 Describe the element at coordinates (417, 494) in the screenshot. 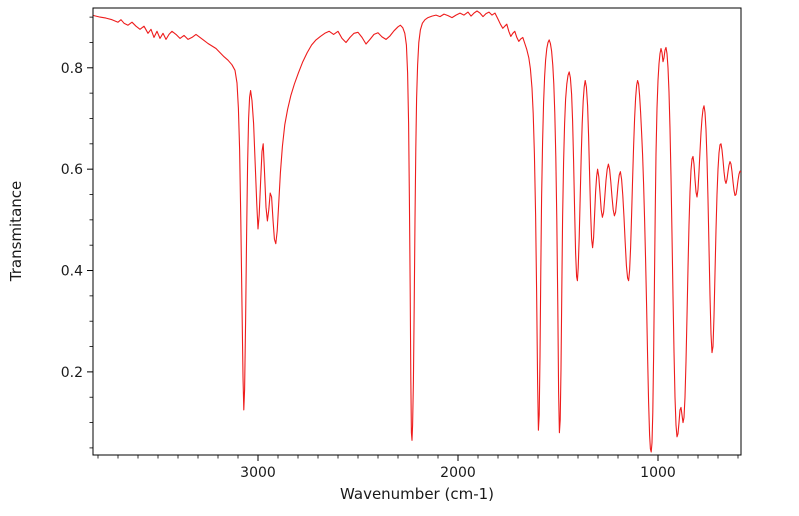

I see `x-axis-label: Wavenumber (cm-1)` at that location.